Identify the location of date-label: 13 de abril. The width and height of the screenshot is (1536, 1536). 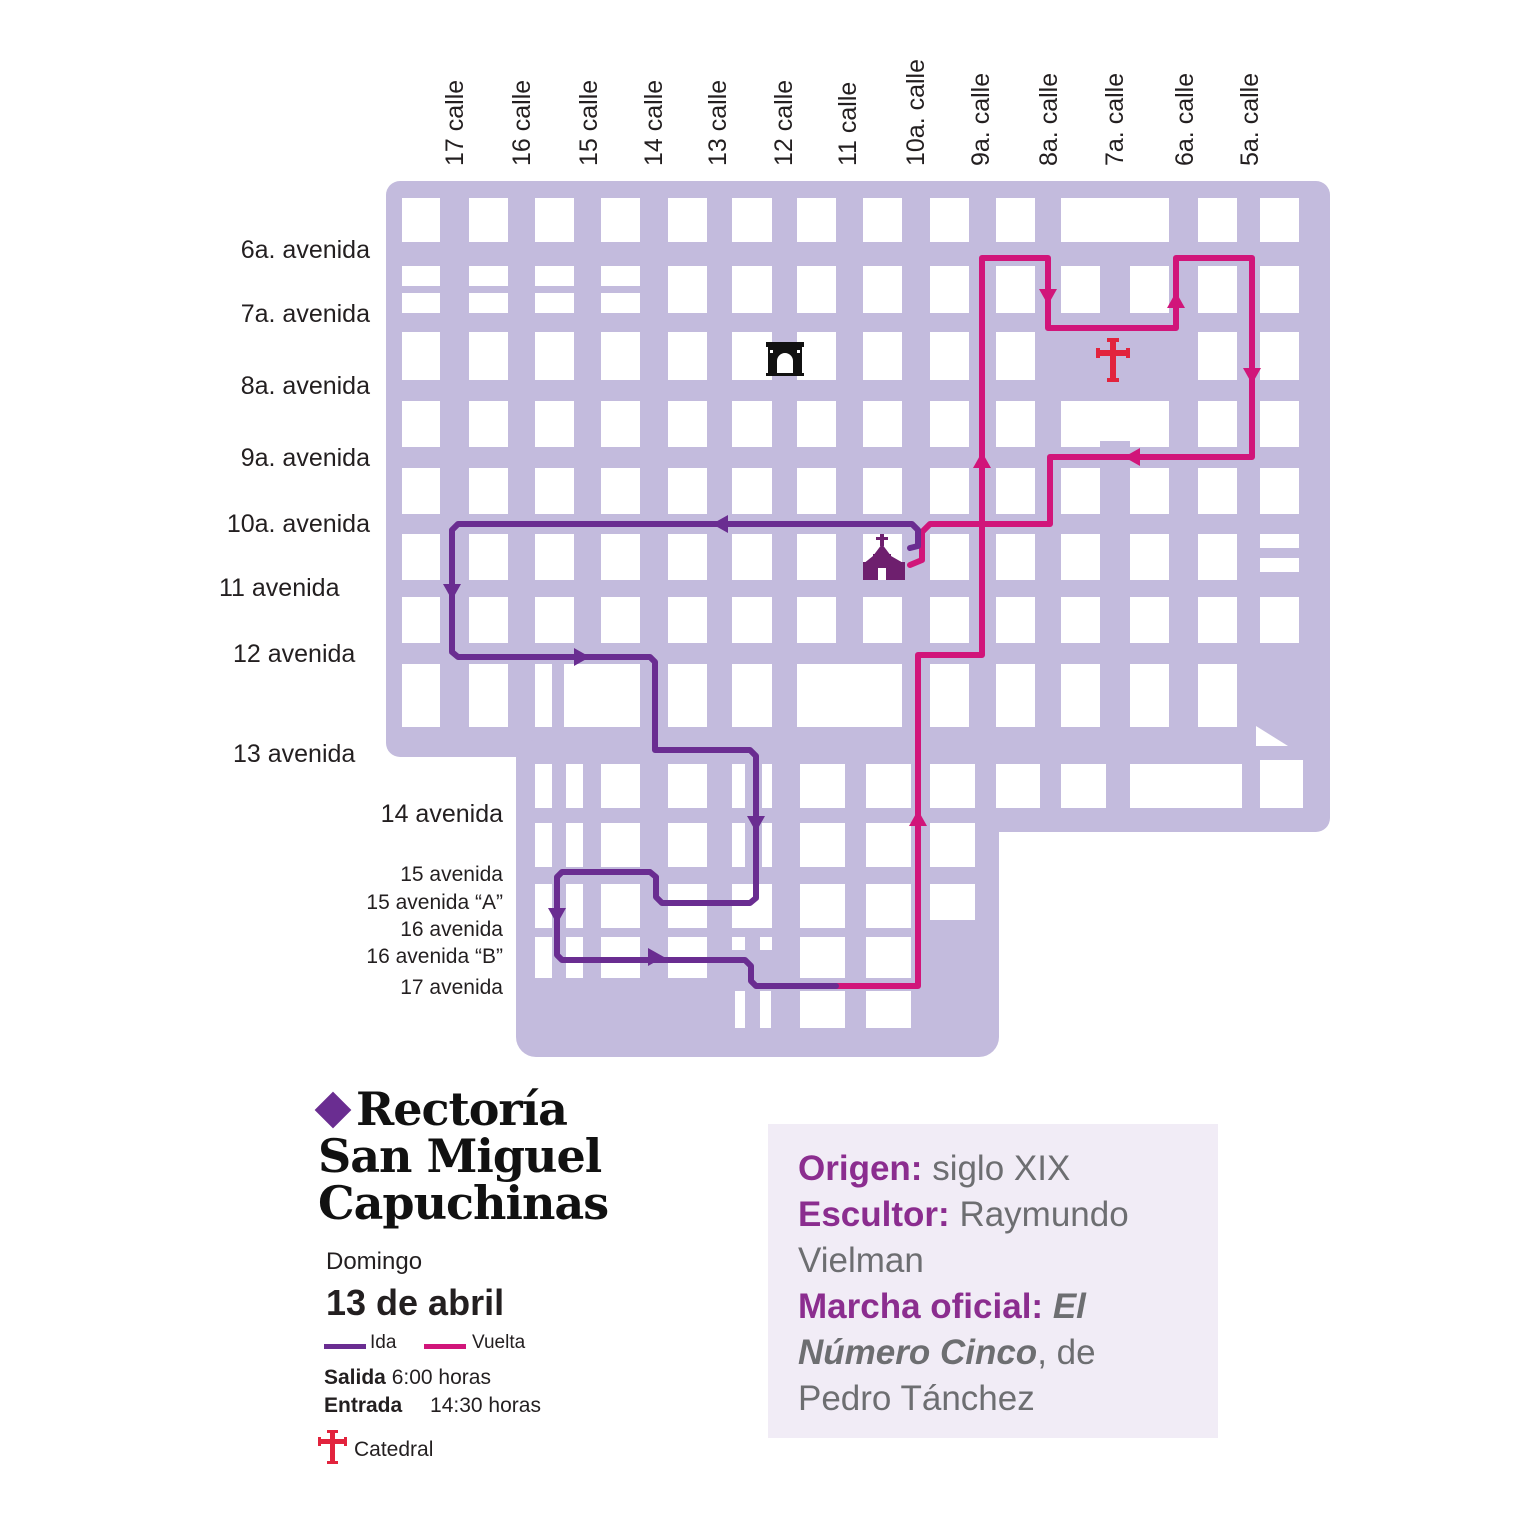
(415, 1302).